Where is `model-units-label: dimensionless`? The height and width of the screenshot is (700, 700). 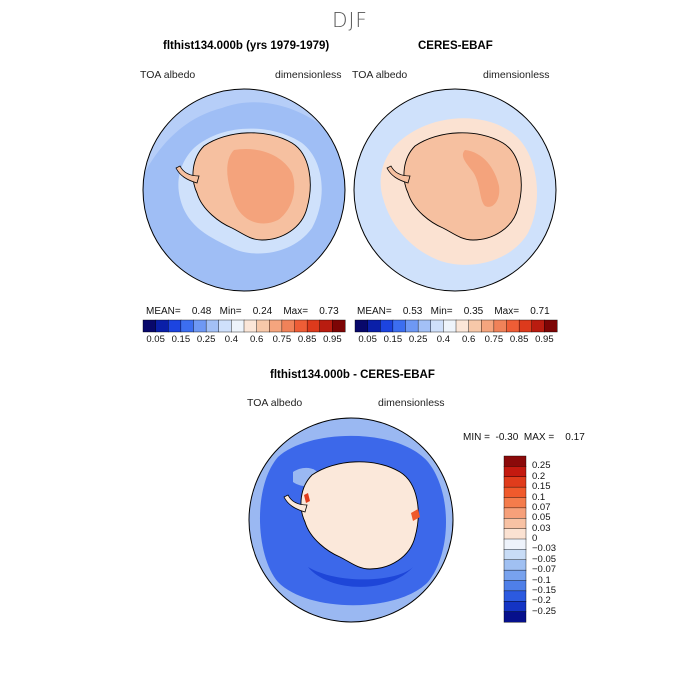
model-units-label: dimensionless is located at coordinates (308, 75).